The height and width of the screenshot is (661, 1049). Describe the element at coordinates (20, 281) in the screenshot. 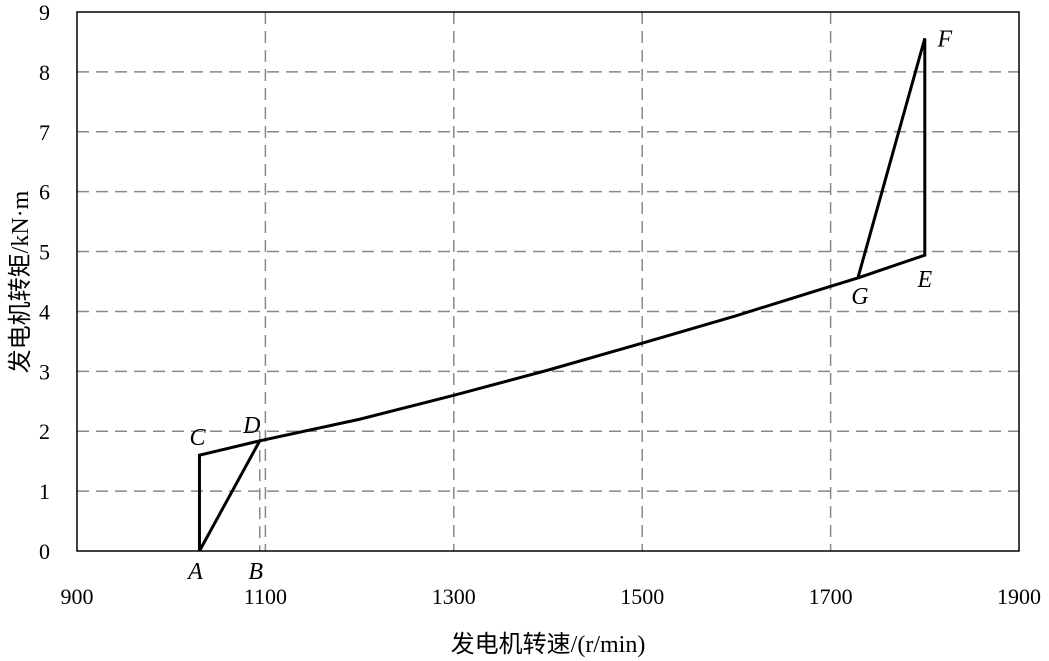

I see `y-axis-label: 发电机转矩/kN·m` at that location.